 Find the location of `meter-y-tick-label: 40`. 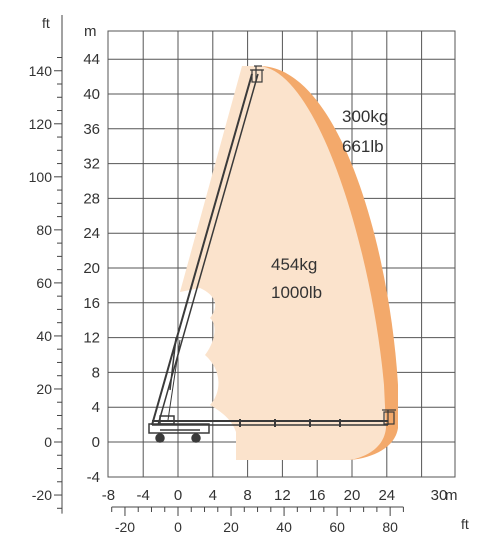

meter-y-tick-label: 40 is located at coordinates (91, 94).